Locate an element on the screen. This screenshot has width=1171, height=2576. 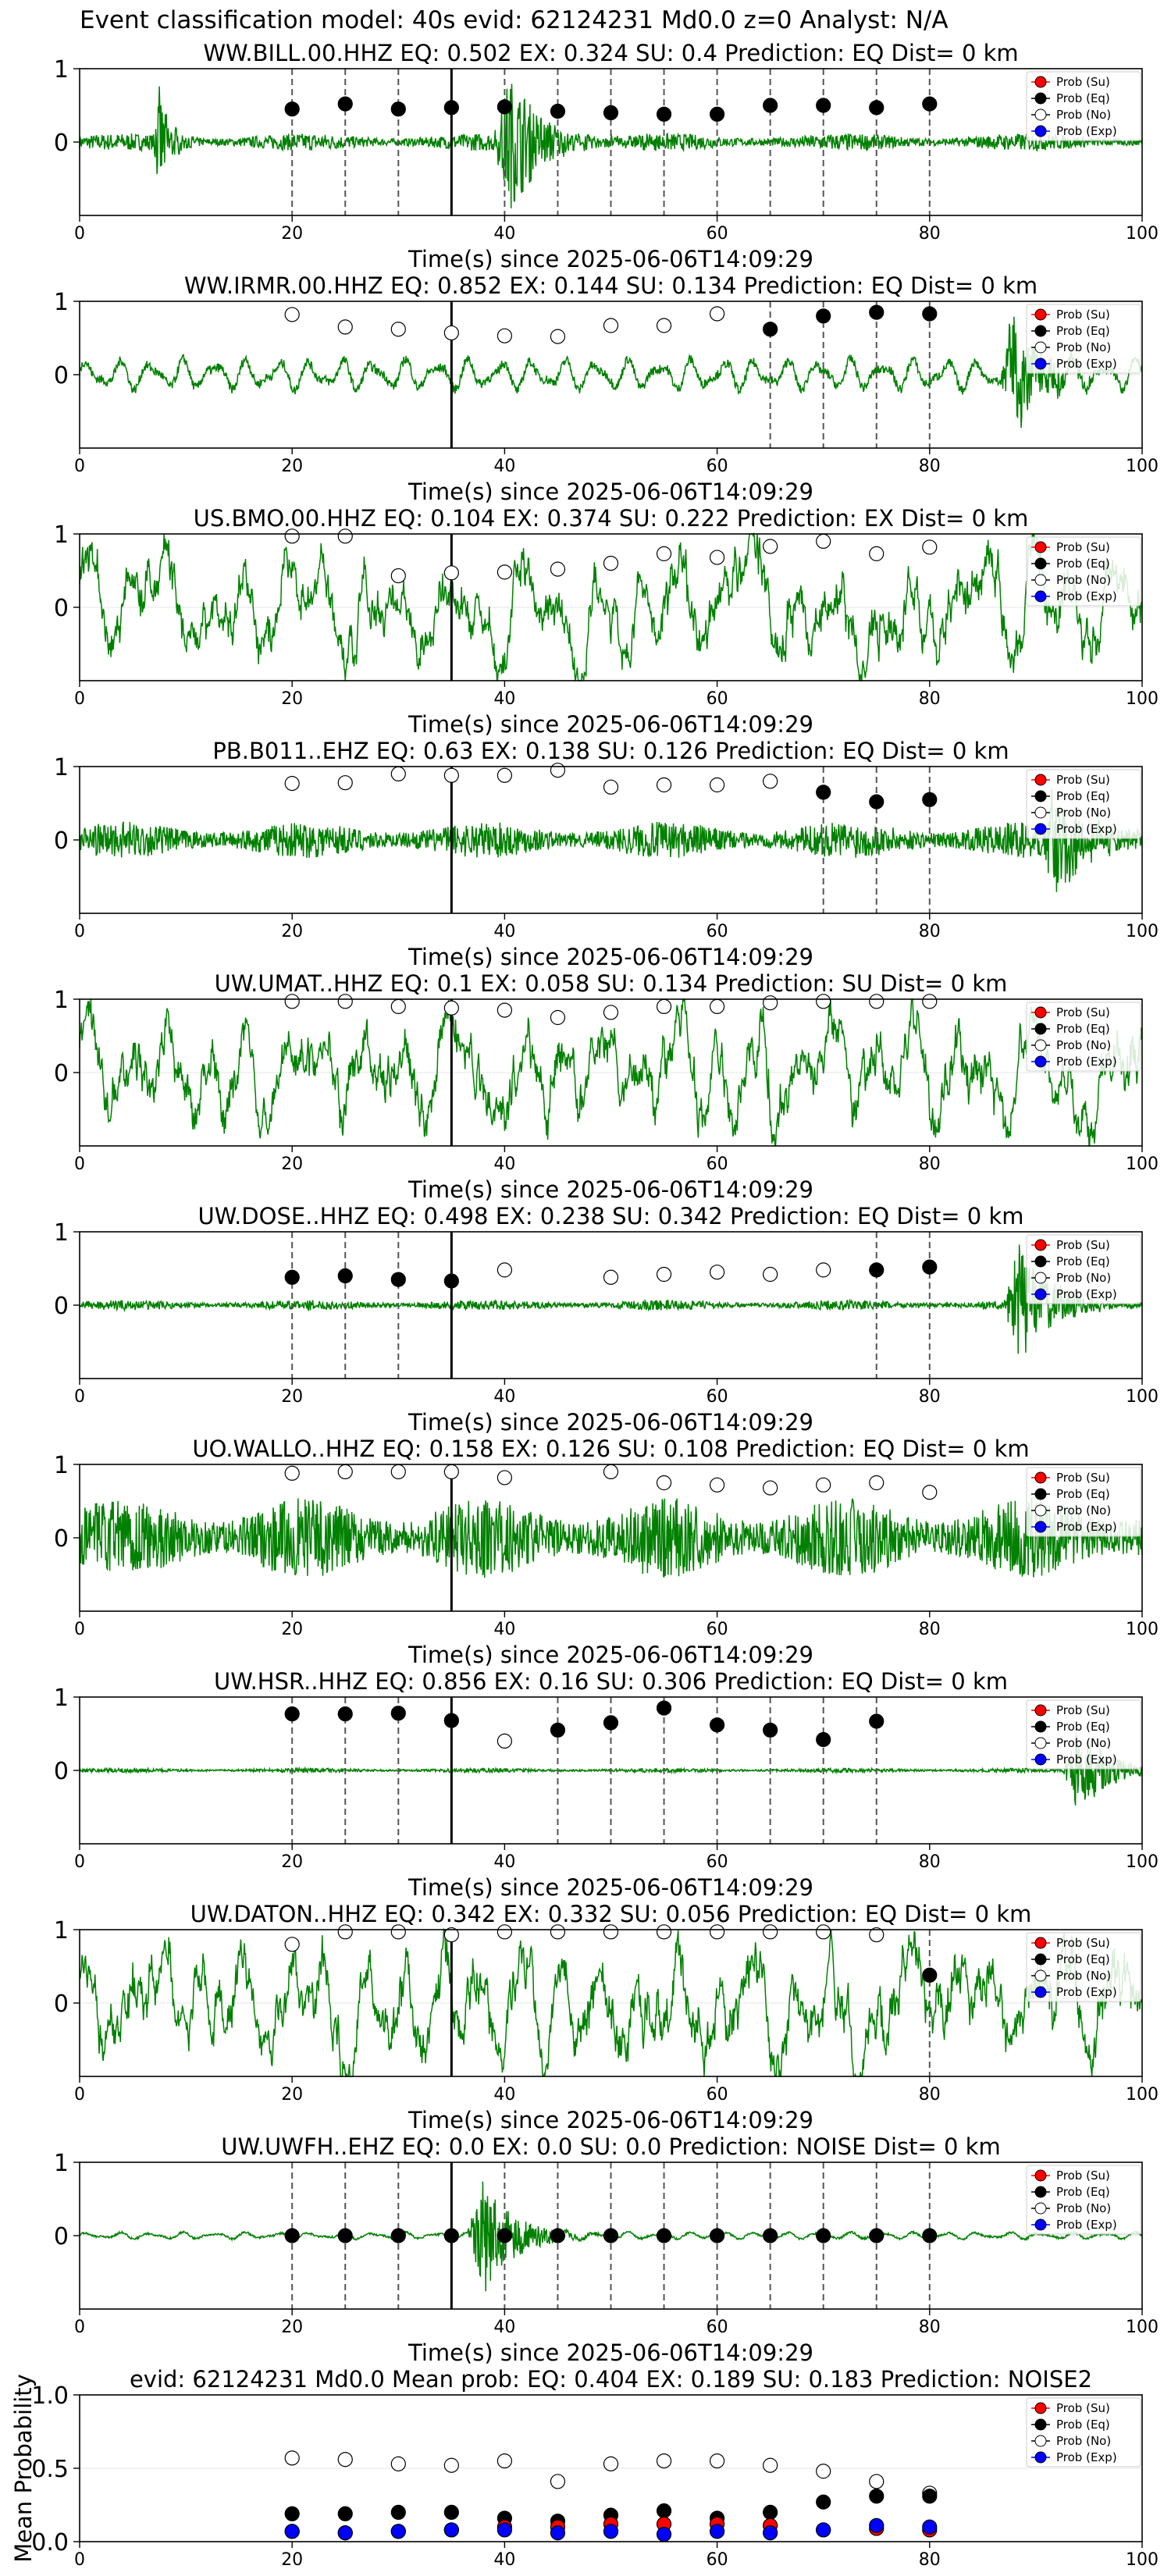
x-tick-label: 80 is located at coordinates (930, 1862).